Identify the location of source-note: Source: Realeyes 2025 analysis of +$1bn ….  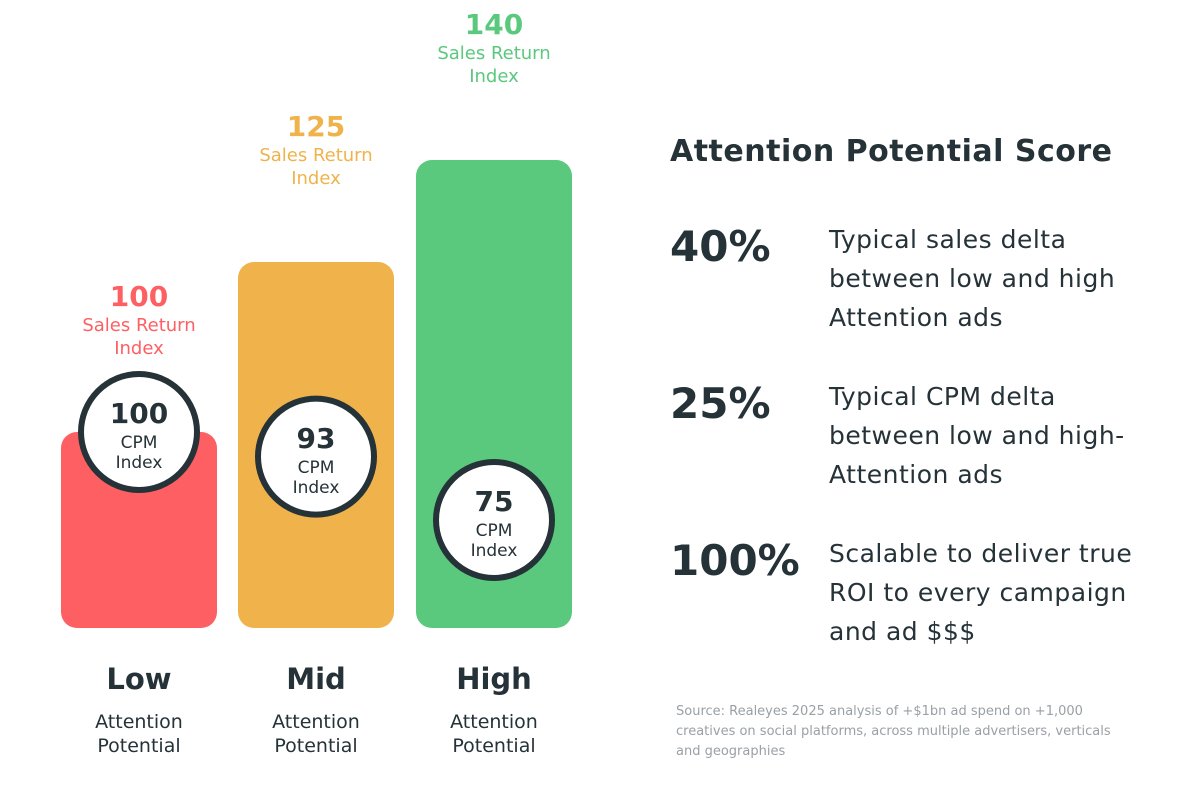
(893, 731).